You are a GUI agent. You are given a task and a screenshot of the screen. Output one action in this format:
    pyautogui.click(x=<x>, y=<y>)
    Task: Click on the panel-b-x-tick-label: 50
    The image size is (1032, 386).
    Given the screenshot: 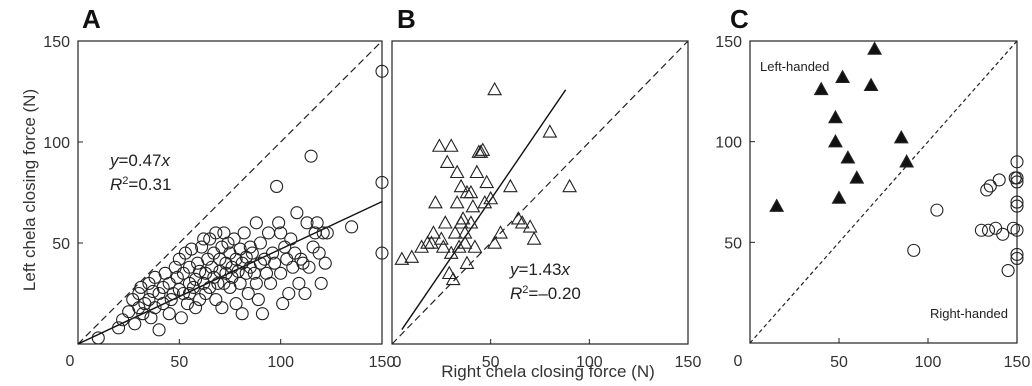 What is the action you would take?
    pyautogui.click(x=491, y=362)
    